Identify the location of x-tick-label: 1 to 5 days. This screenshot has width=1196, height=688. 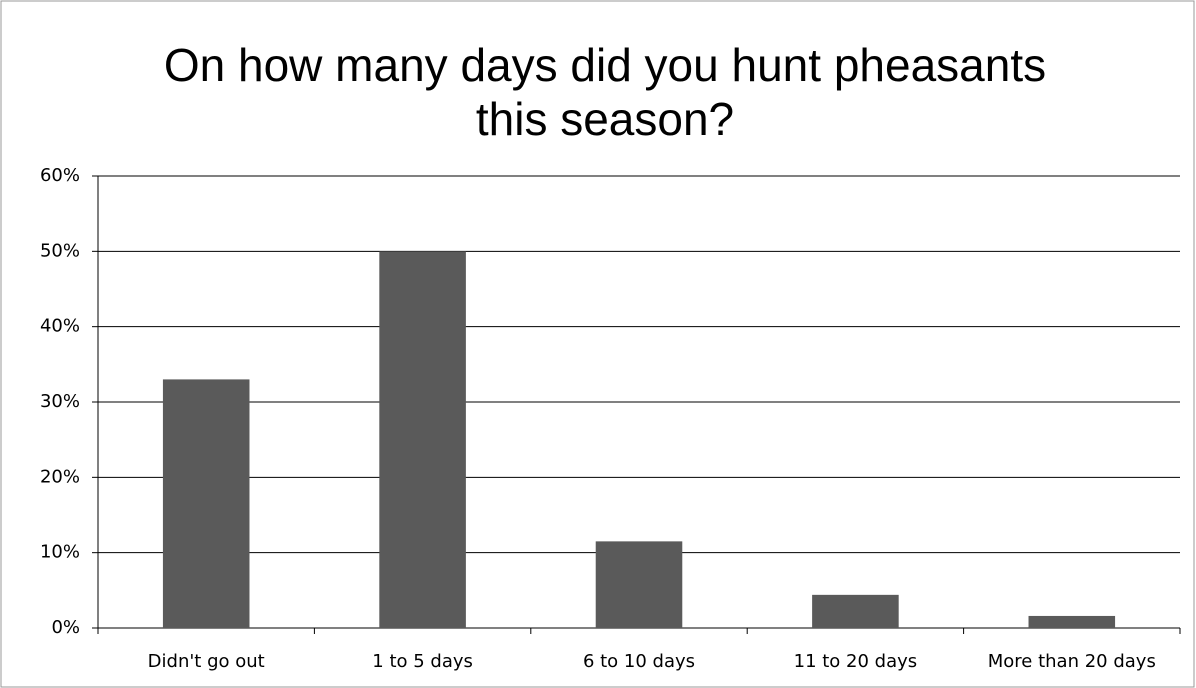
(422, 661).